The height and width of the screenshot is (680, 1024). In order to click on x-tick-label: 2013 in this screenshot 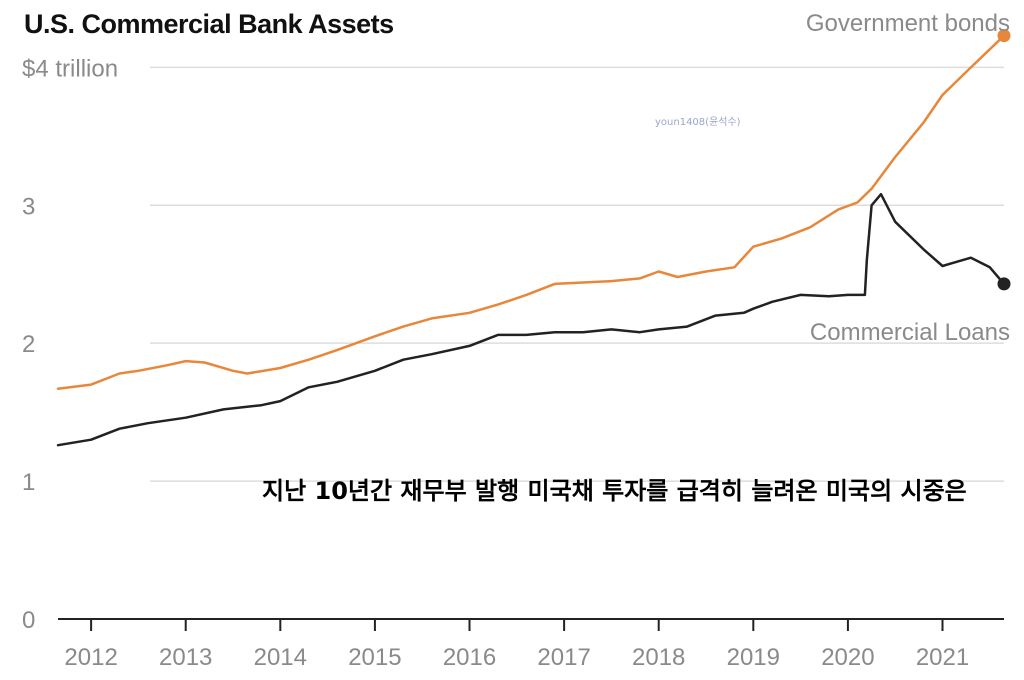, I will do `click(185, 657)`.